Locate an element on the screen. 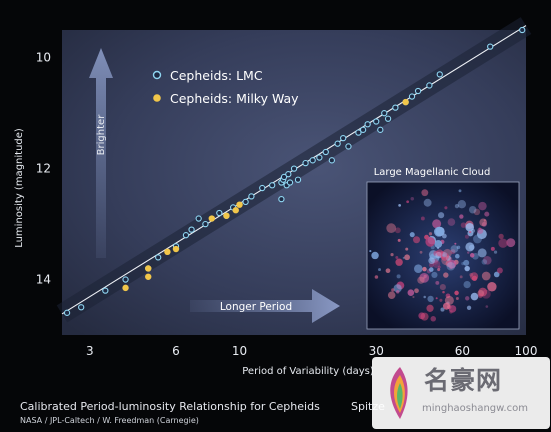  watermark-url: minghaoshangw.com is located at coordinates (475, 408).